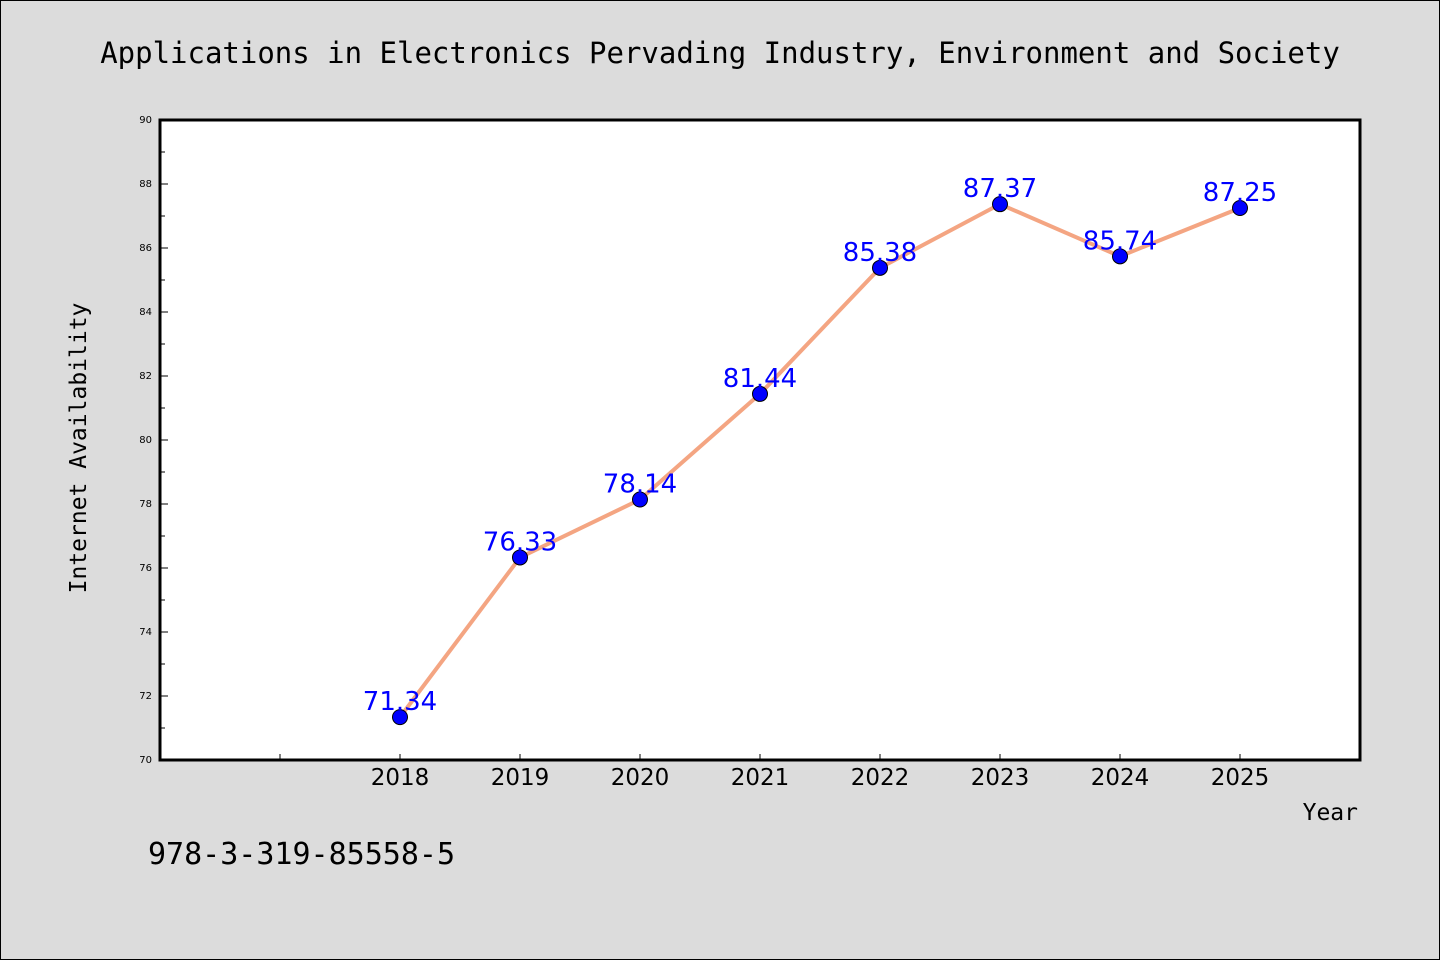  I want to click on x-tick-label: 2019, so click(520, 778).